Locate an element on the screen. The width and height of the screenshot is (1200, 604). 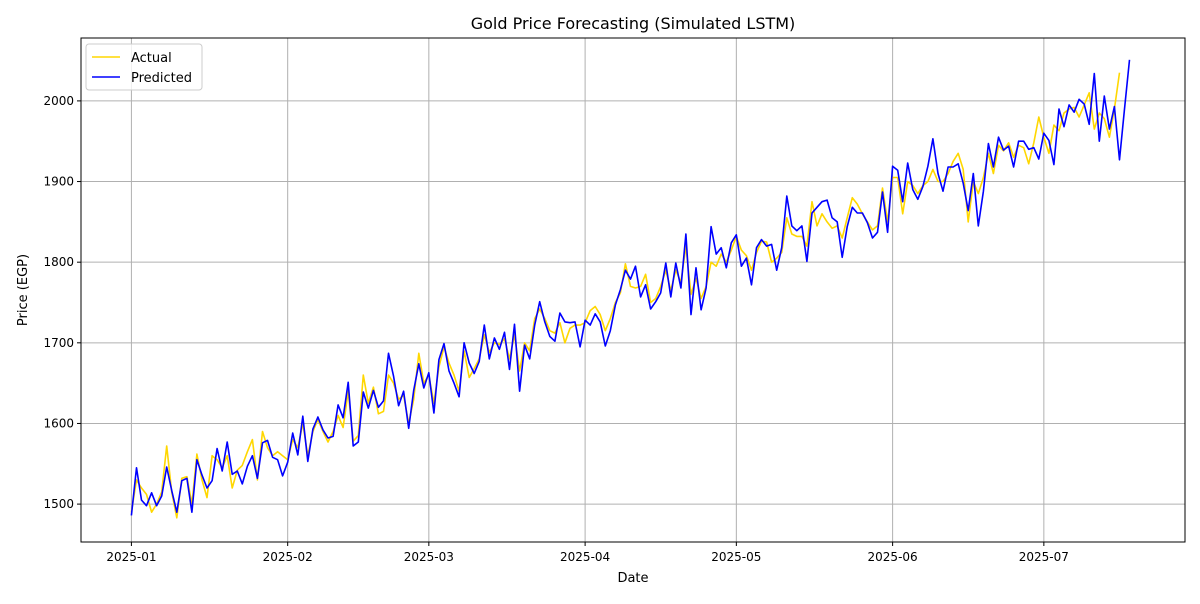
x-tick-label: 2025-06 is located at coordinates (893, 557).